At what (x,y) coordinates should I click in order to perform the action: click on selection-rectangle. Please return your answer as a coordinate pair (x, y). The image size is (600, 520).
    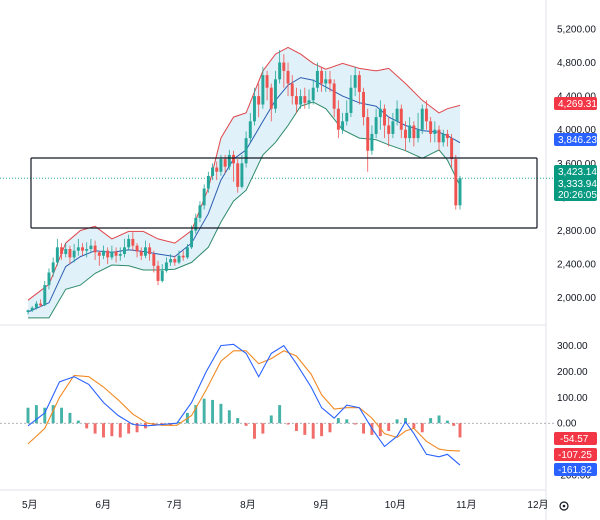
    Looking at the image, I should click on (284, 193).